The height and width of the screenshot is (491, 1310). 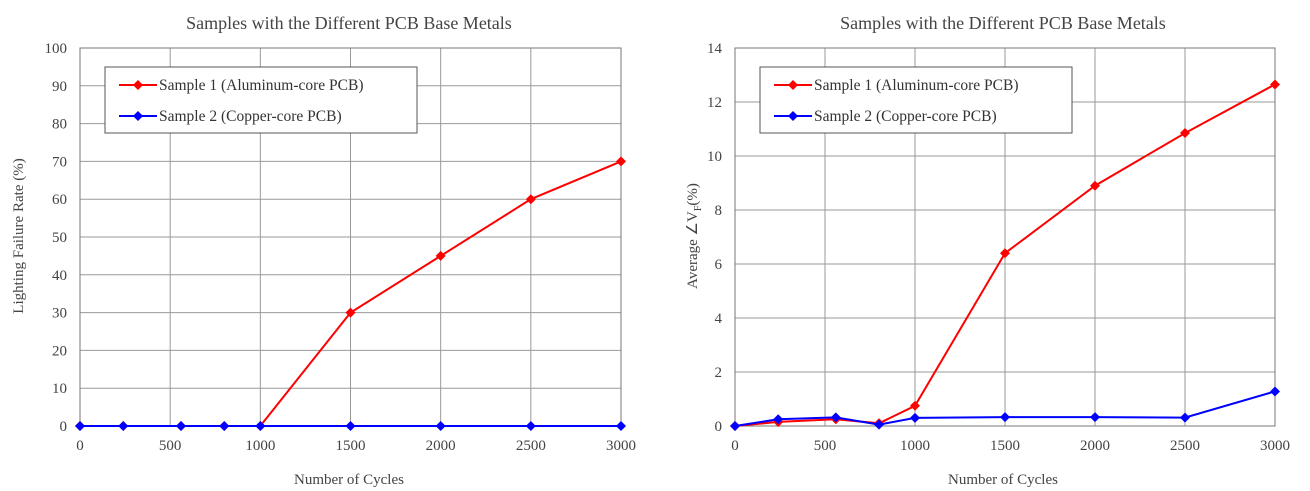 I want to click on y-axis-label: Average ∠VF(%), so click(x=694, y=236).